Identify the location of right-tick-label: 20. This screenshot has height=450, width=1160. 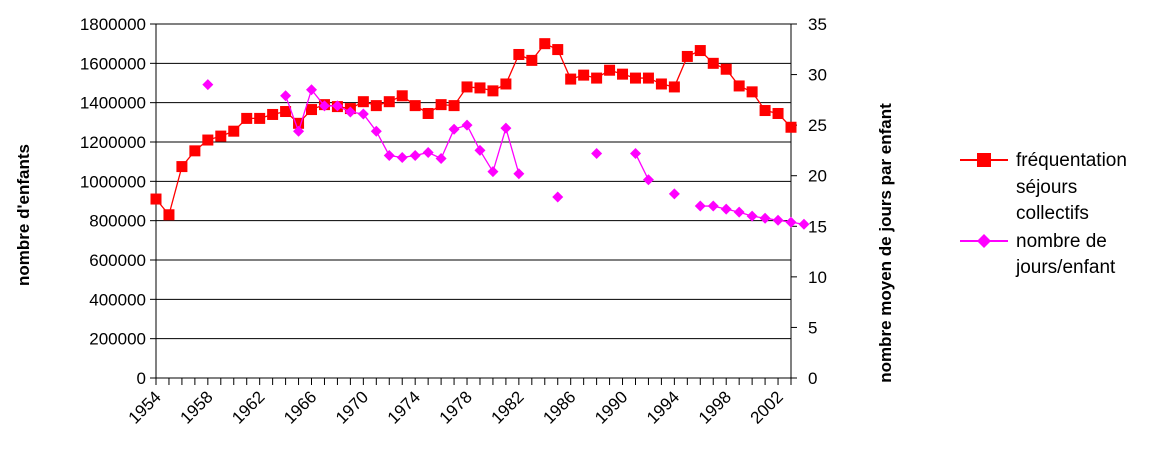
(817, 176).